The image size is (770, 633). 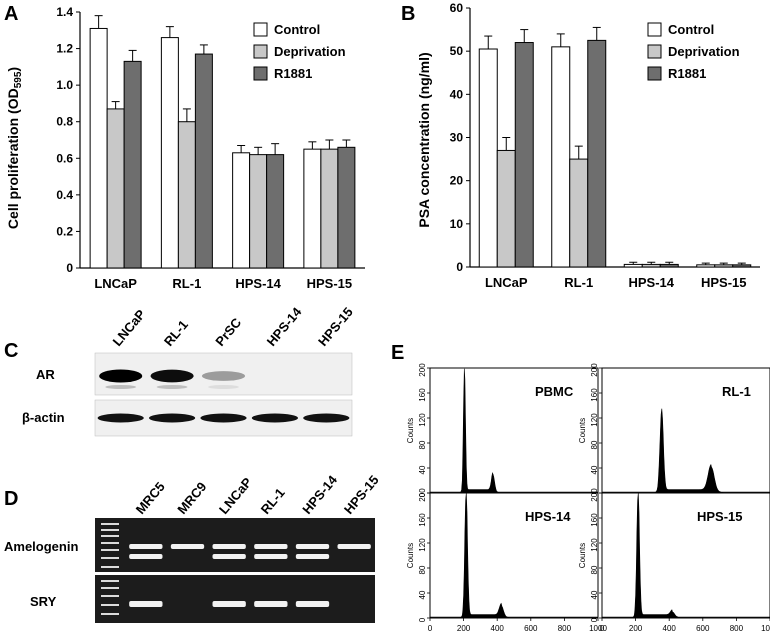 I want to click on flow-y-tick-label: 40, so click(x=422, y=469).